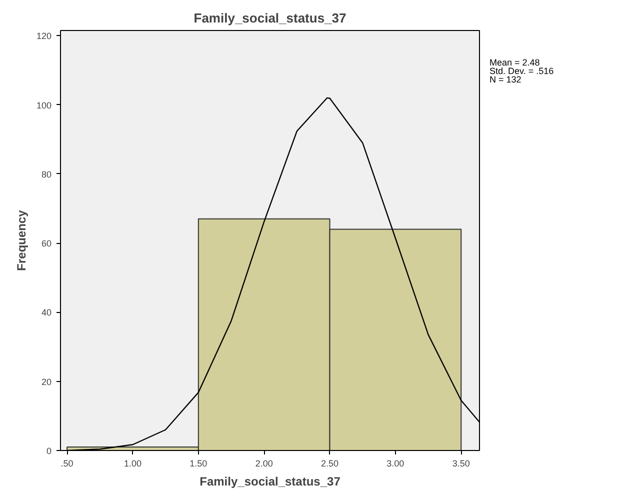 This screenshot has height=495, width=619. Describe the element at coordinates (264, 463) in the screenshot. I see `x-tick-label: 2.00` at that location.